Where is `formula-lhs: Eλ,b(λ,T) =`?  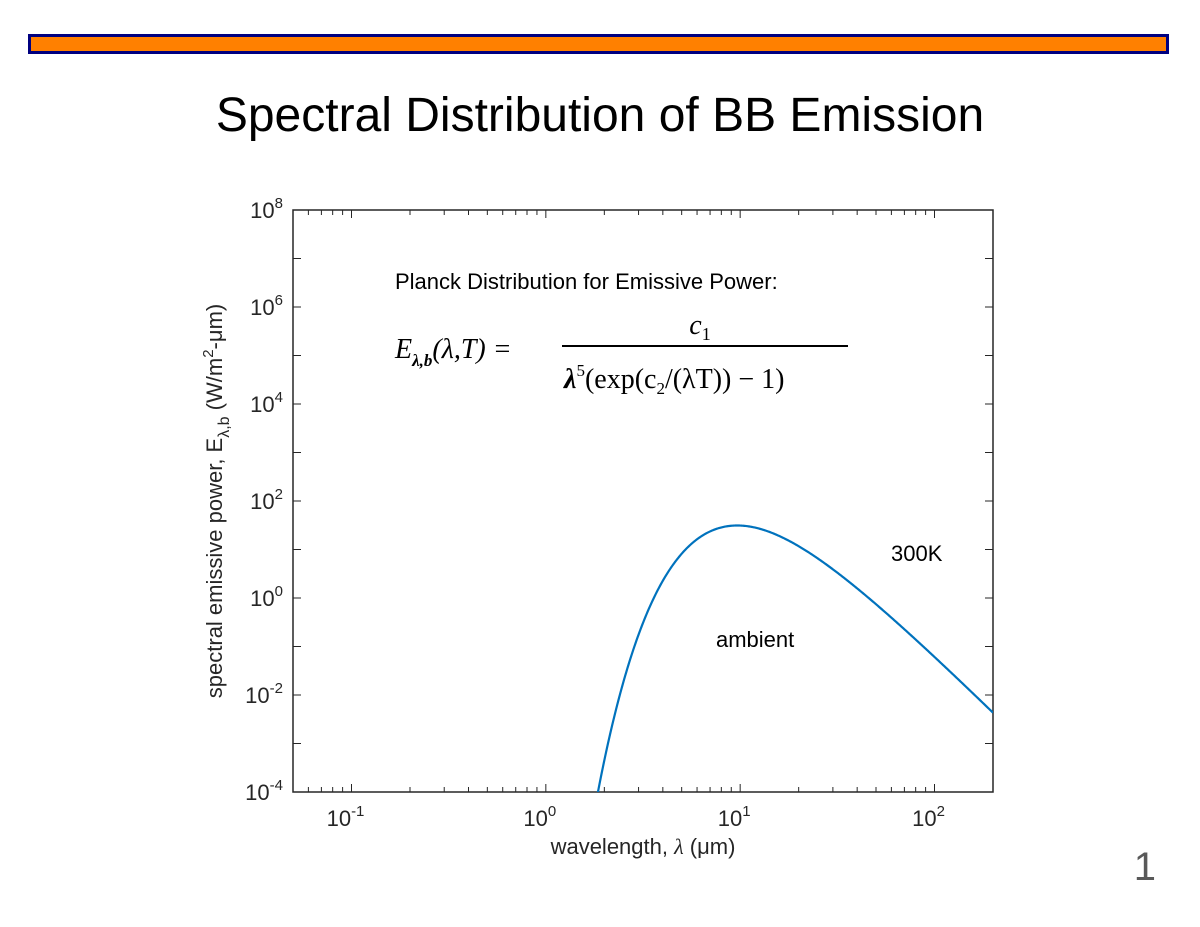
formula-lhs: Eλ,b(λ,T) = is located at coordinates (453, 352).